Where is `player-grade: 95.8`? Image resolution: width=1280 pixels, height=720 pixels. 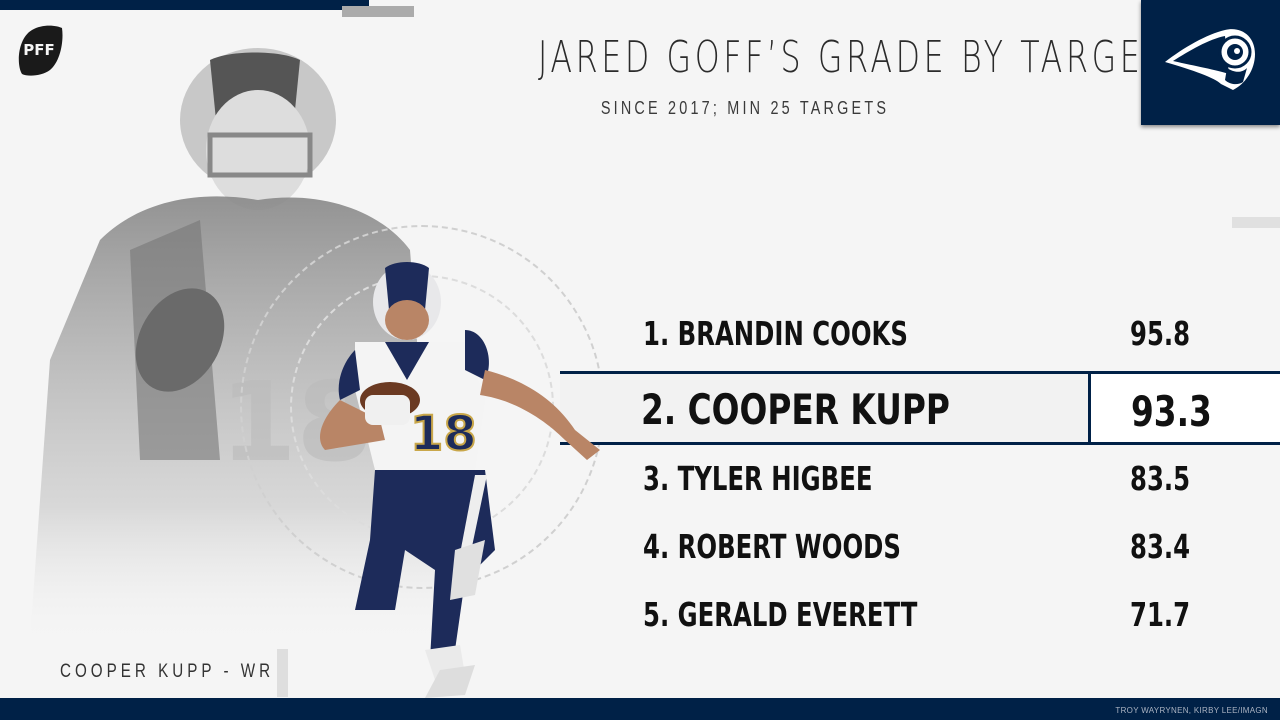 player-grade: 95.8 is located at coordinates (1160, 333).